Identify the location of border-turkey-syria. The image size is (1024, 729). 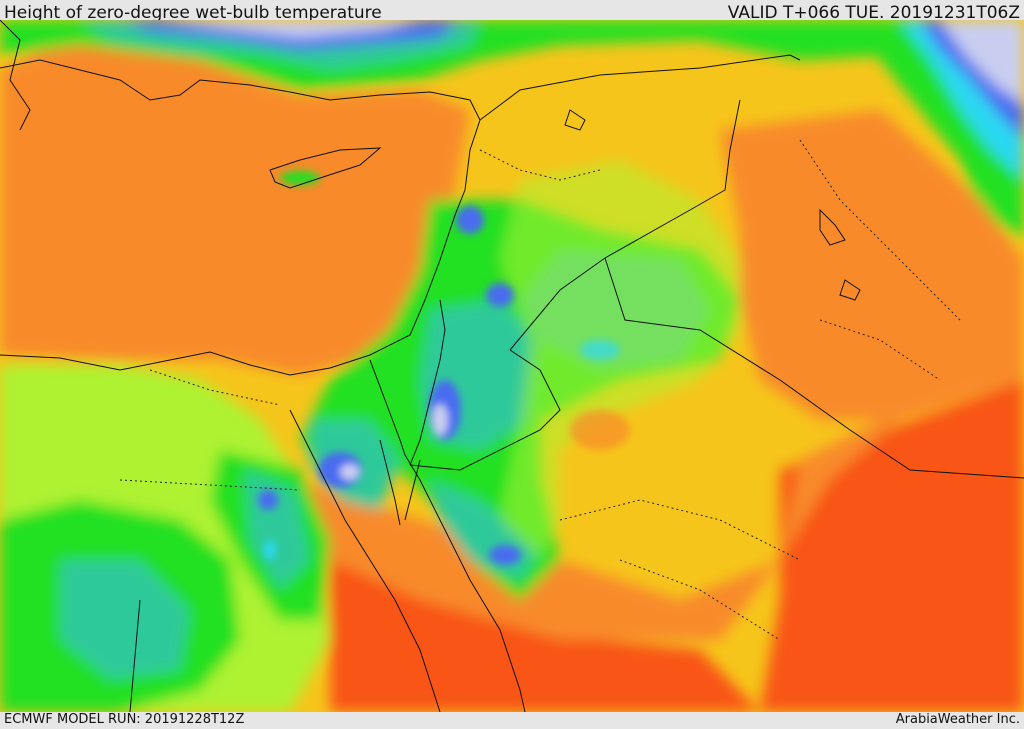
(640, 87).